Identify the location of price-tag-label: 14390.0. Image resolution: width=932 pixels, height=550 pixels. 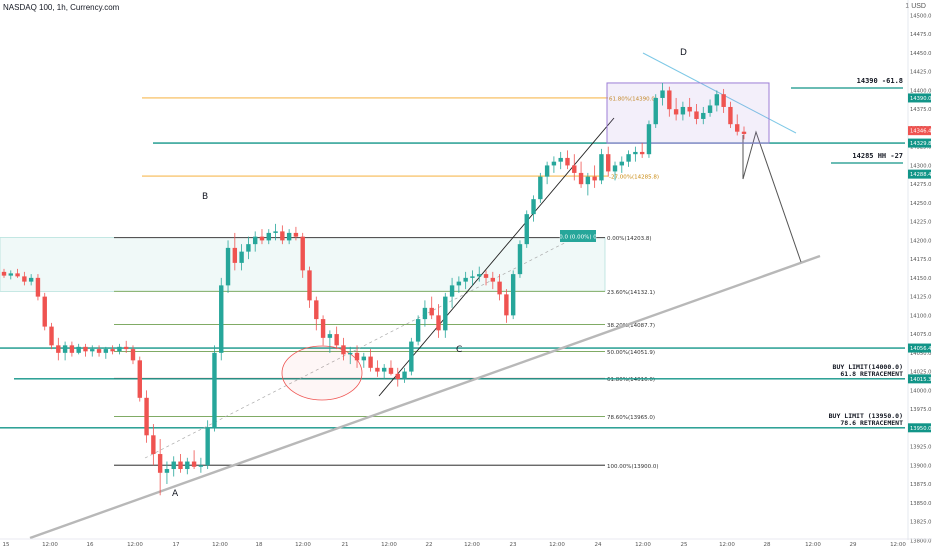
(920, 99).